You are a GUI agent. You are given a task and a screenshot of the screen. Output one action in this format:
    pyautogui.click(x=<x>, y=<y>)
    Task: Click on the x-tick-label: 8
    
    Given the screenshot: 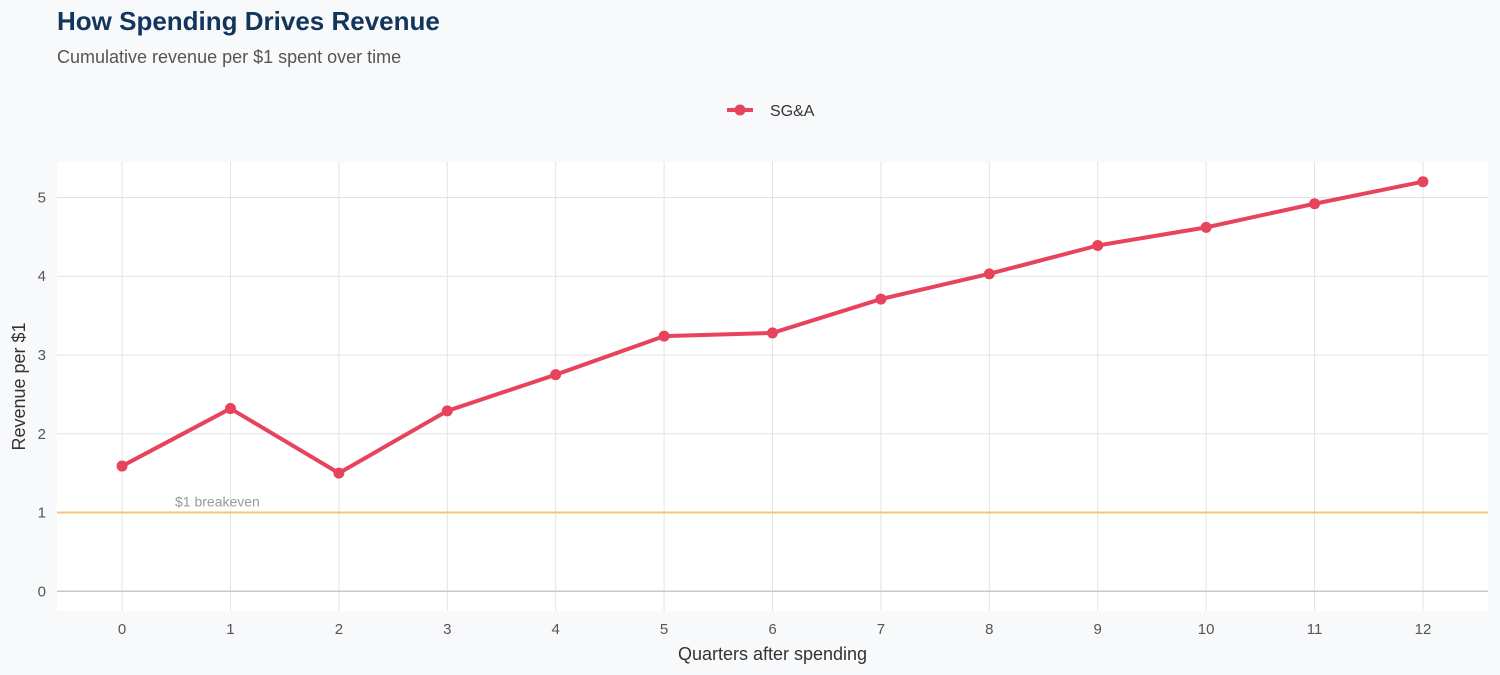 What is the action you would take?
    pyautogui.click(x=989, y=629)
    